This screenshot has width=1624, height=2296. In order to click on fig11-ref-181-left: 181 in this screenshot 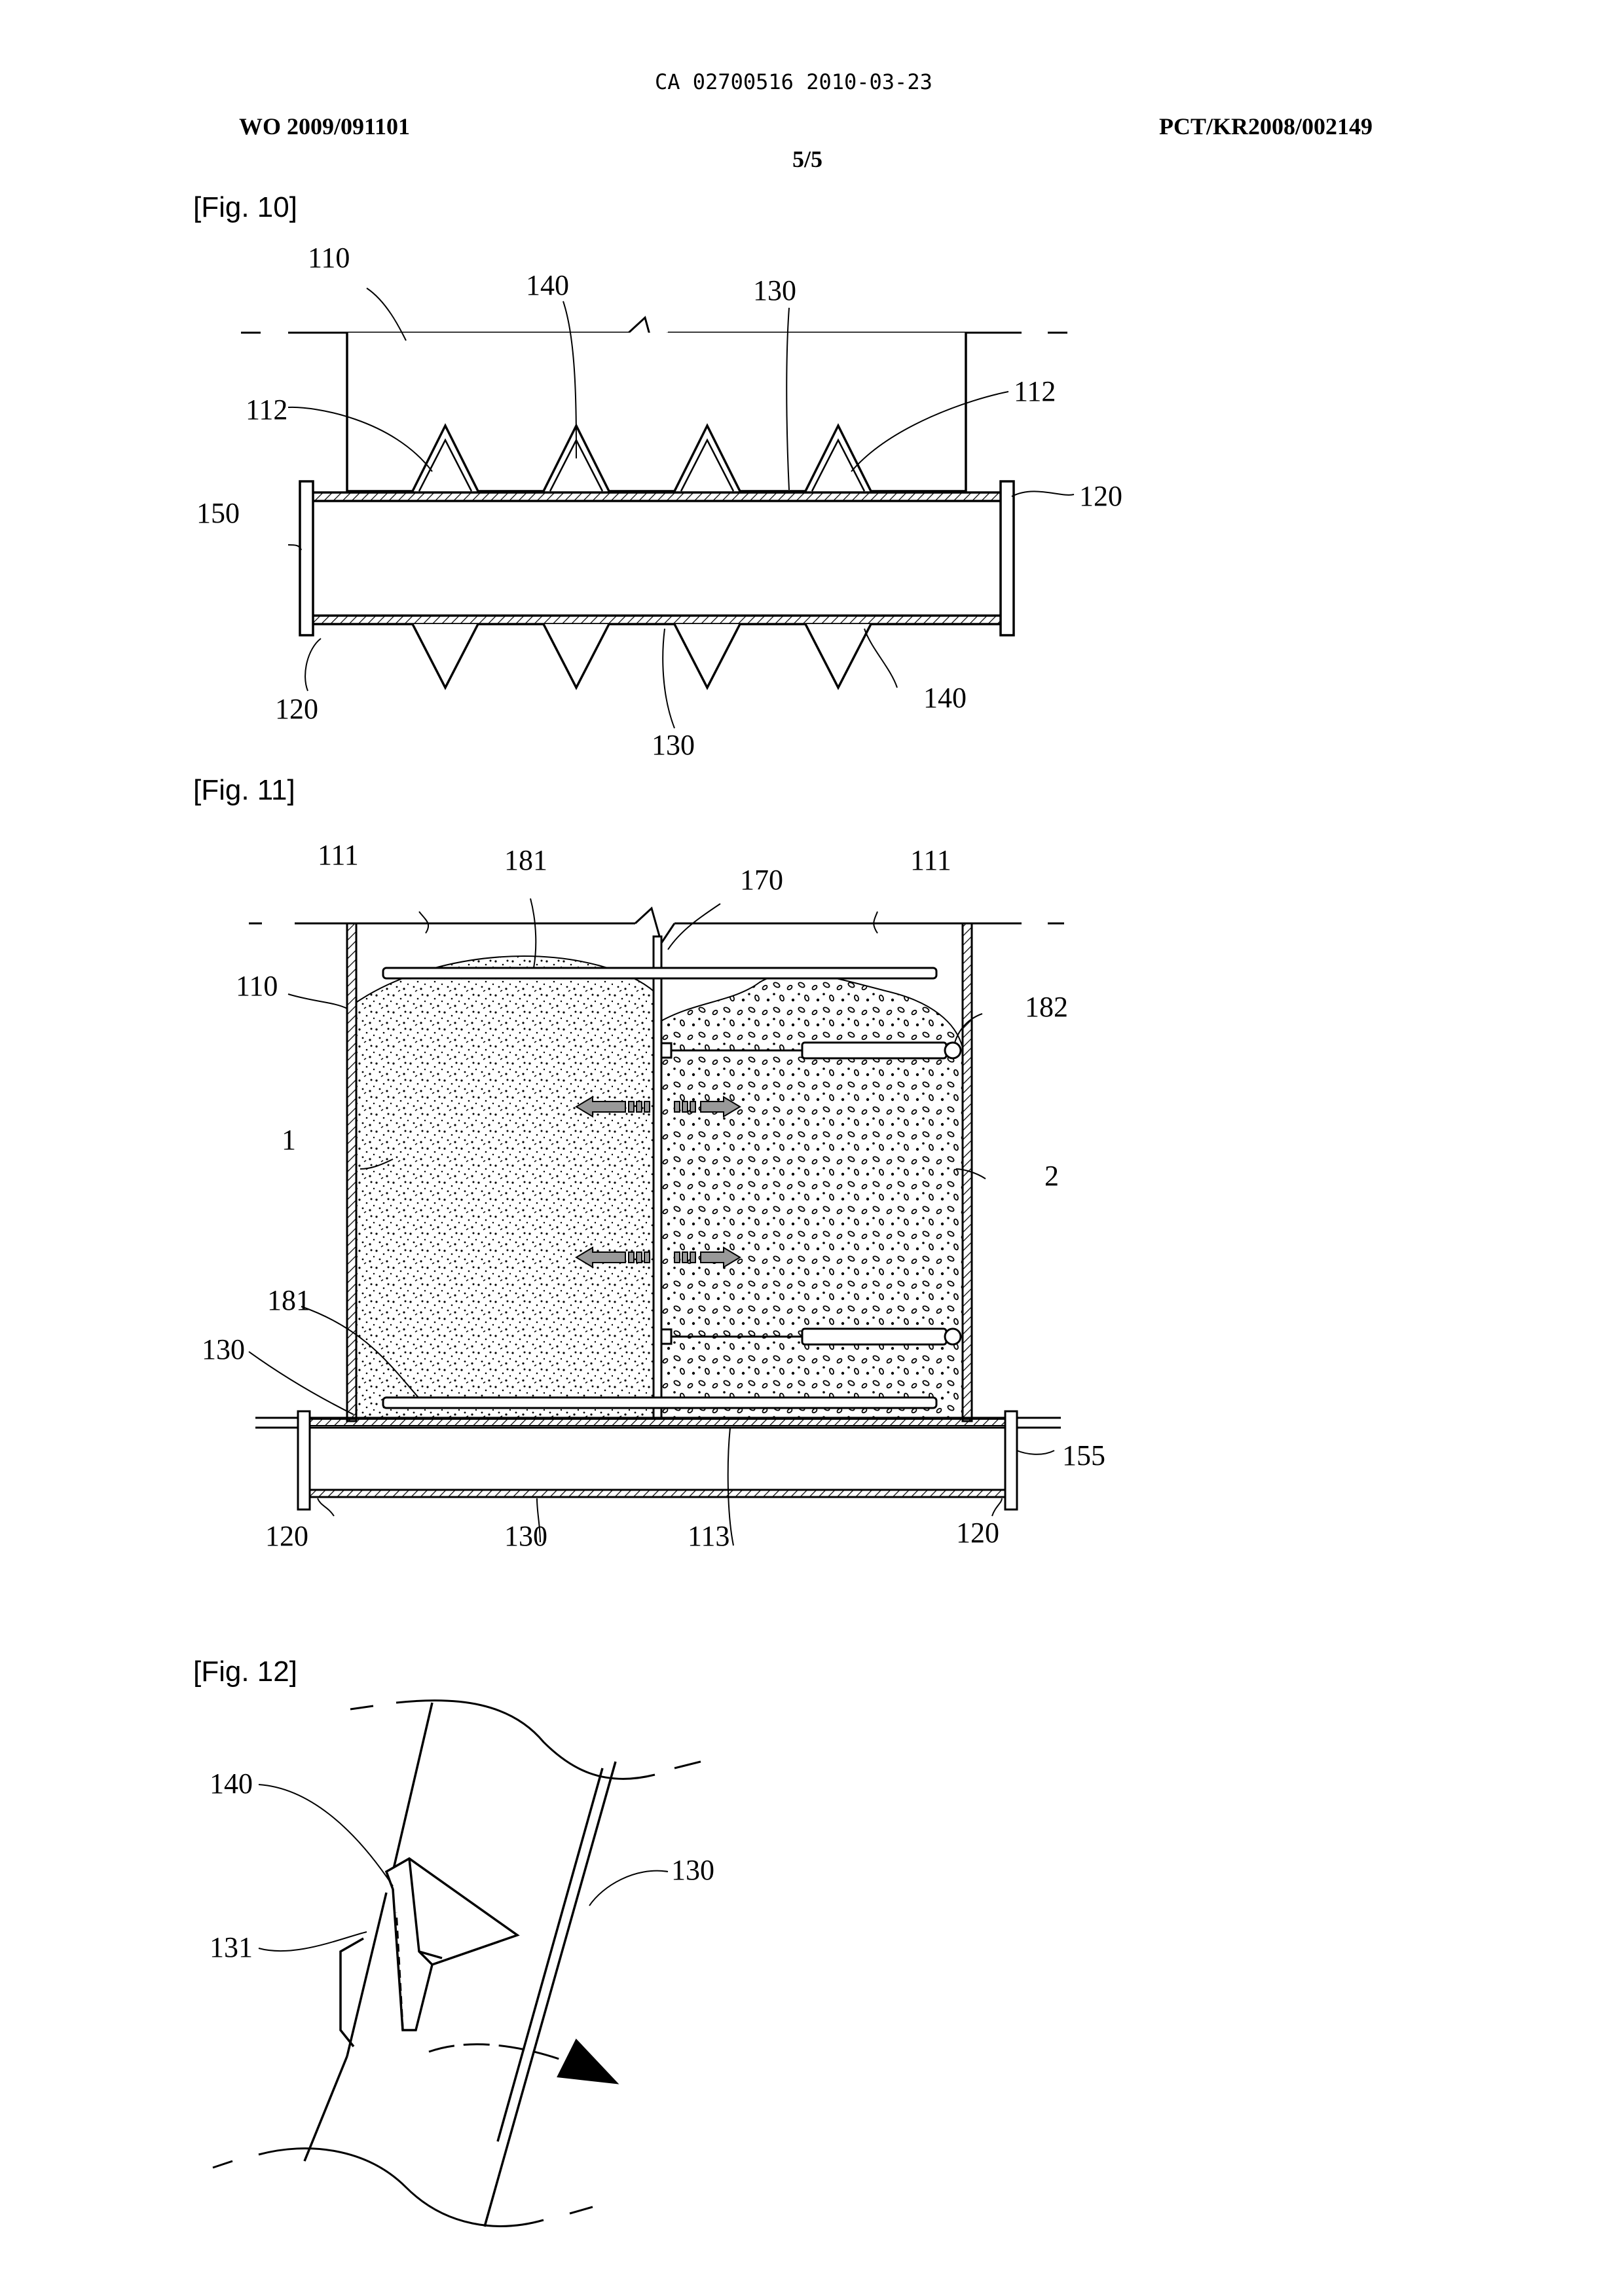, I will do `click(288, 1300)`.